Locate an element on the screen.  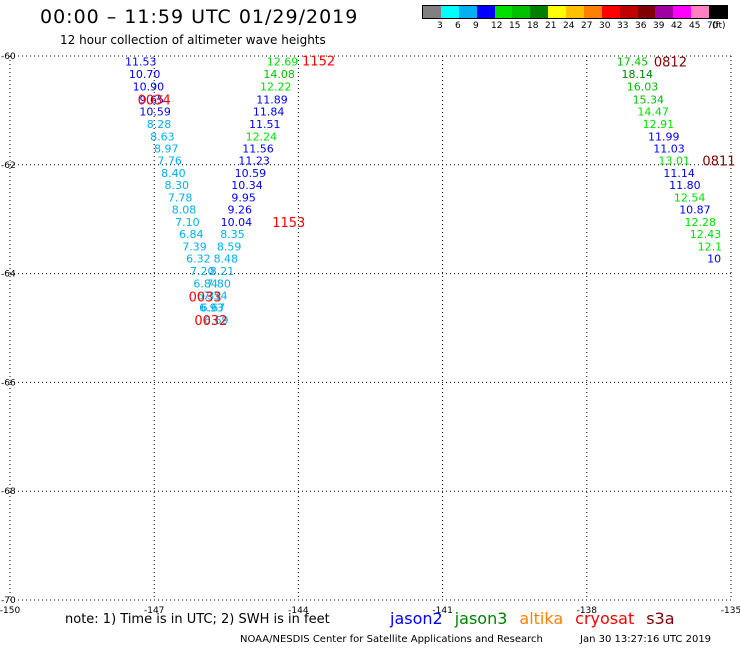
swh-data-label: 11.53 is located at coordinates (141, 61).